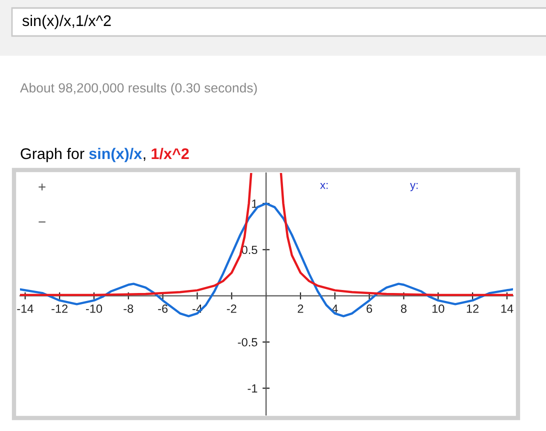 This screenshot has width=546, height=431. What do you see at coordinates (66, 22) in the screenshot?
I see `text: sin(x)/x,1/x^2` at bounding box center [66, 22].